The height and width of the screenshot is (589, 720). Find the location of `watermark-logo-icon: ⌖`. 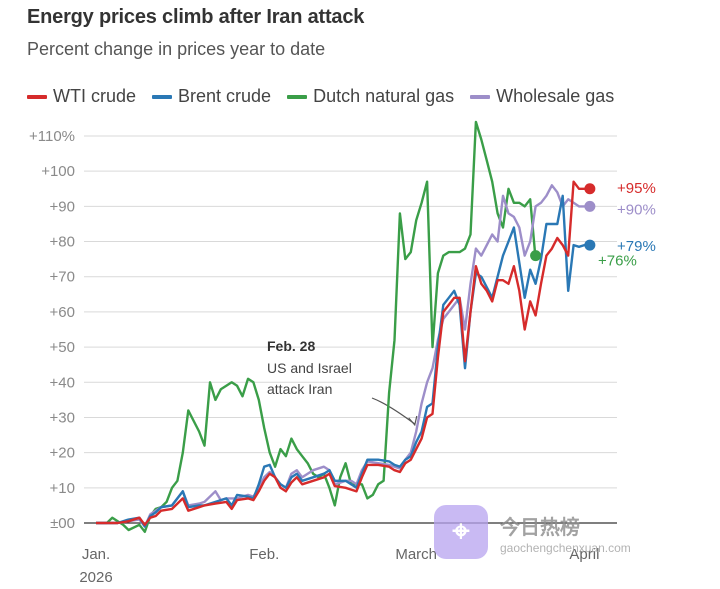

watermark-logo-icon: ⌖ is located at coordinates (461, 532).